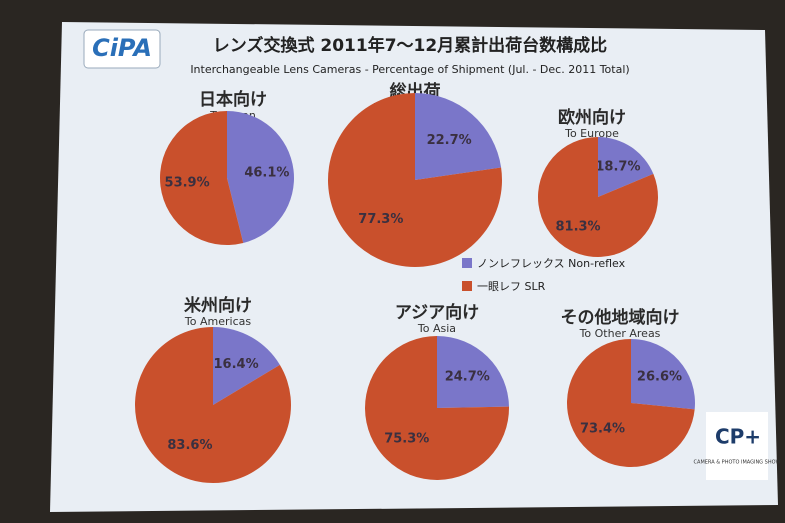 Image resolution: width=785 pixels, height=523 pixels. What do you see at coordinates (592, 117) in the screenshot?
I see `pie-title: 欧州向け` at bounding box center [592, 117].